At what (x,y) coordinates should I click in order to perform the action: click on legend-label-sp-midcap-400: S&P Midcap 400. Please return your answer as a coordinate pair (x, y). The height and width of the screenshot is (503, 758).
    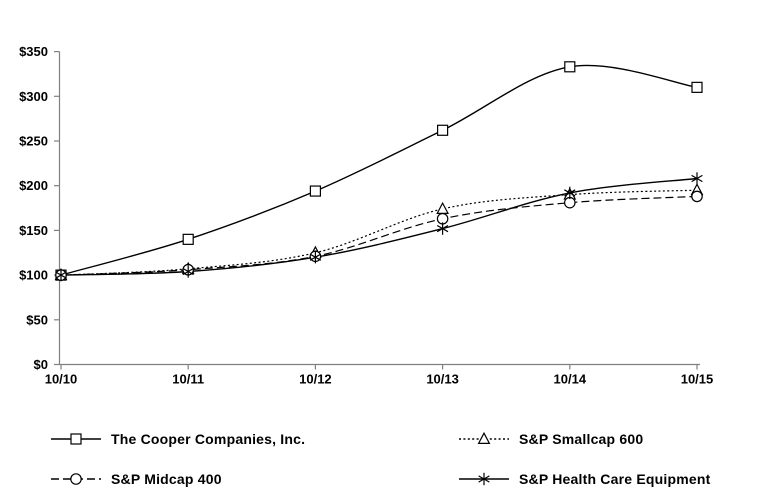
    Looking at the image, I should click on (166, 479).